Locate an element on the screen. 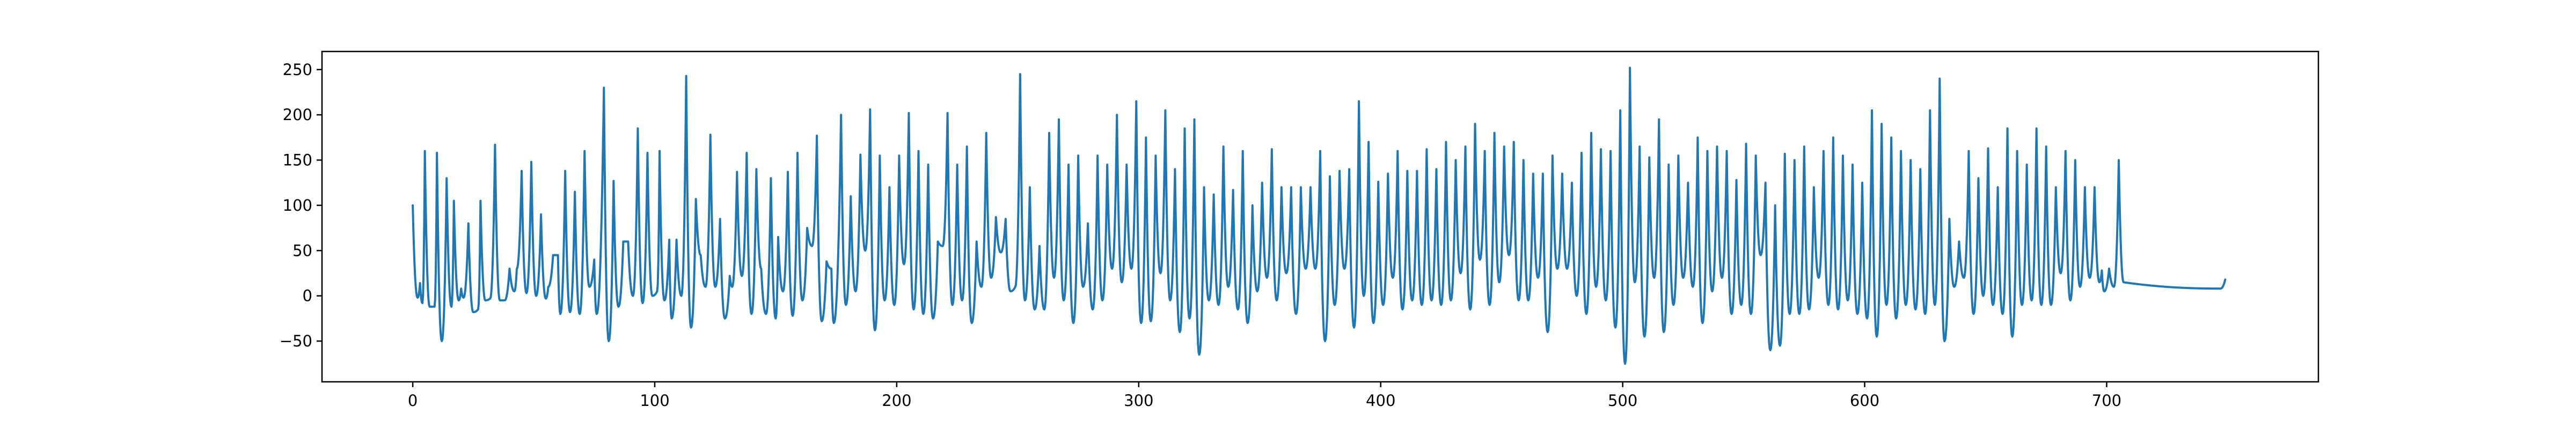 This screenshot has height=429, width=2576. x-tick-label: 300 is located at coordinates (1138, 400).